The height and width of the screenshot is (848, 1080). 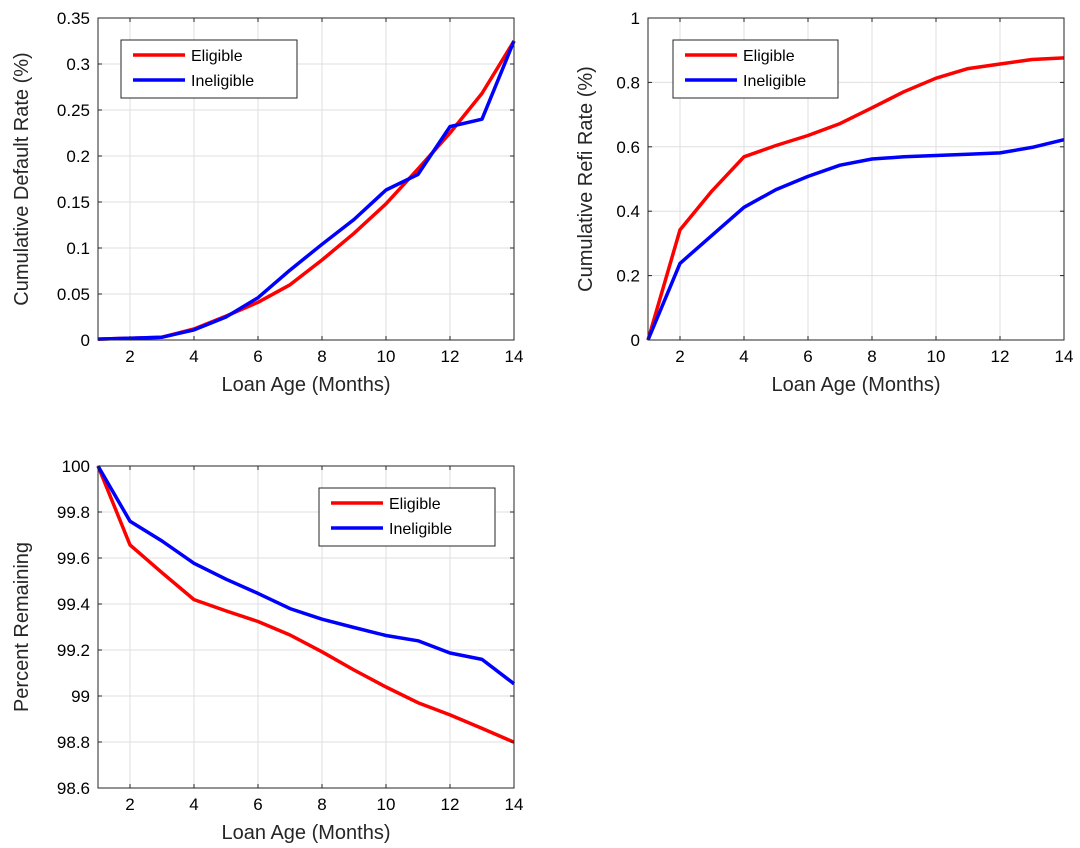 What do you see at coordinates (80, 696) in the screenshot?
I see `y-tick-label: 99` at bounding box center [80, 696].